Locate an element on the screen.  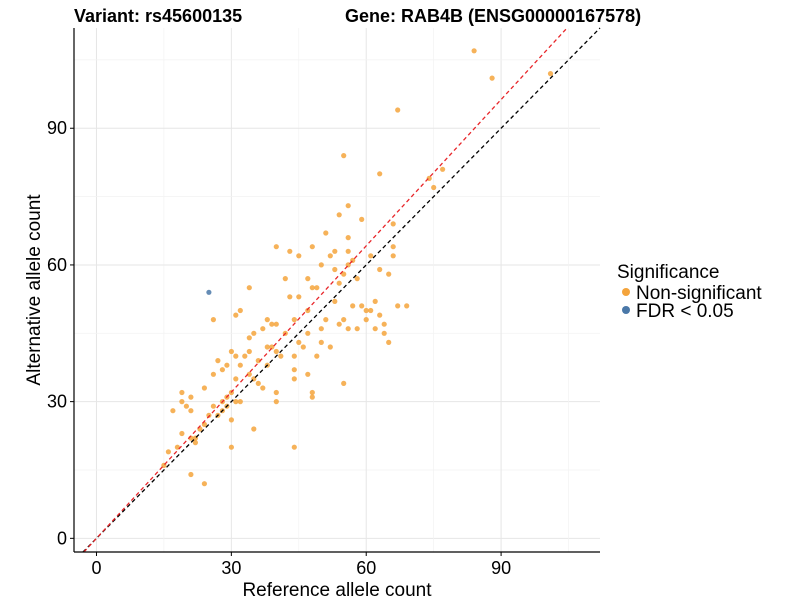
y-axis-title: Alternative allele count is located at coordinates (34, 290).